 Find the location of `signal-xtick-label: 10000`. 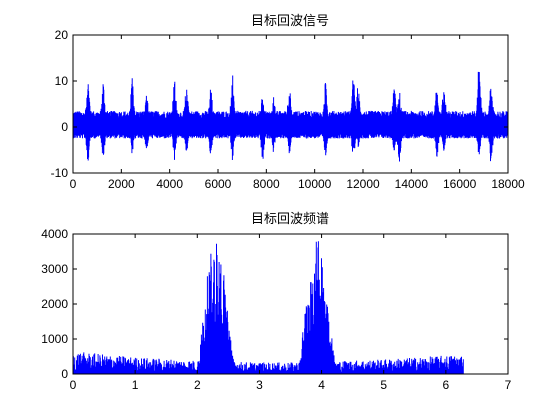

signal-xtick-label: 10000 is located at coordinates (315, 184).